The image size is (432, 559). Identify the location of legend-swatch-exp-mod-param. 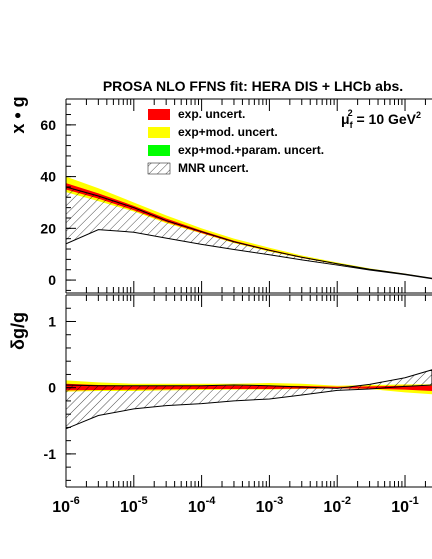
(159, 150).